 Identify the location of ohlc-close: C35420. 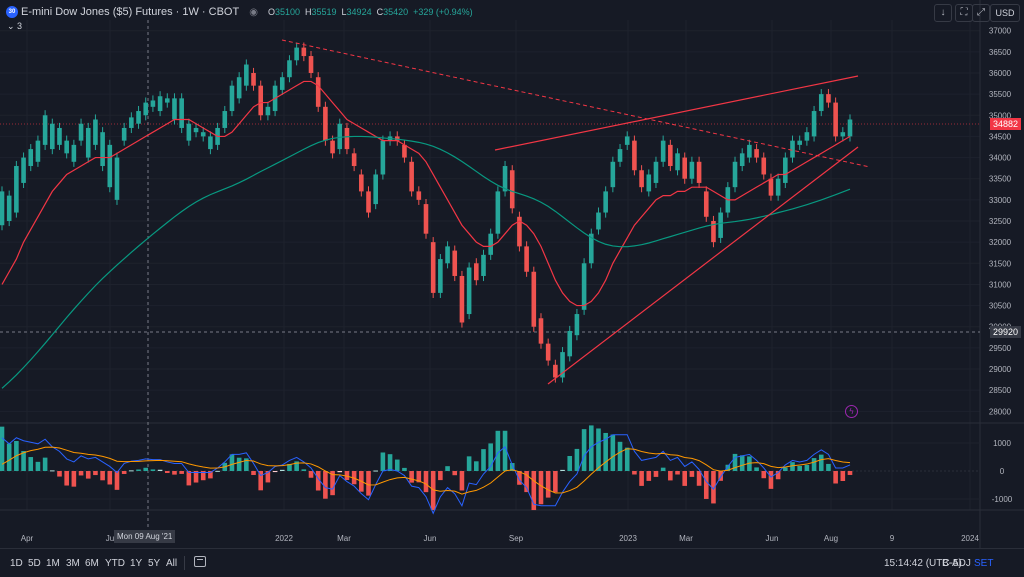
(392, 12).